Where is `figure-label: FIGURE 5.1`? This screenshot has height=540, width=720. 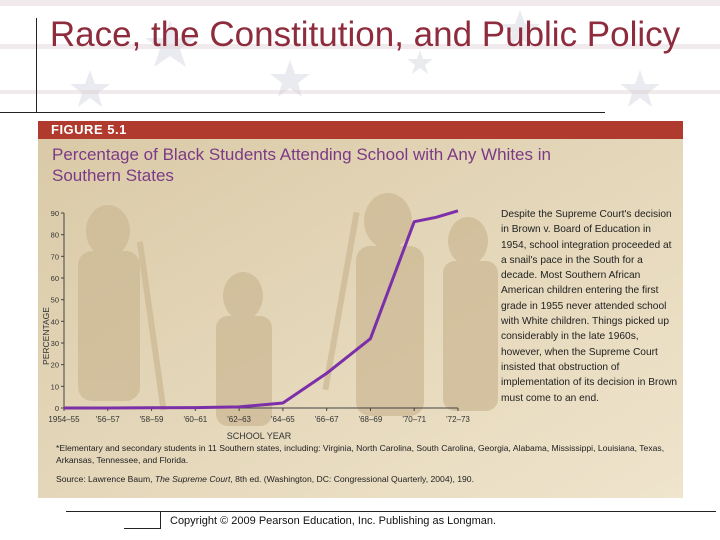 figure-label: FIGURE 5.1 is located at coordinates (89, 129).